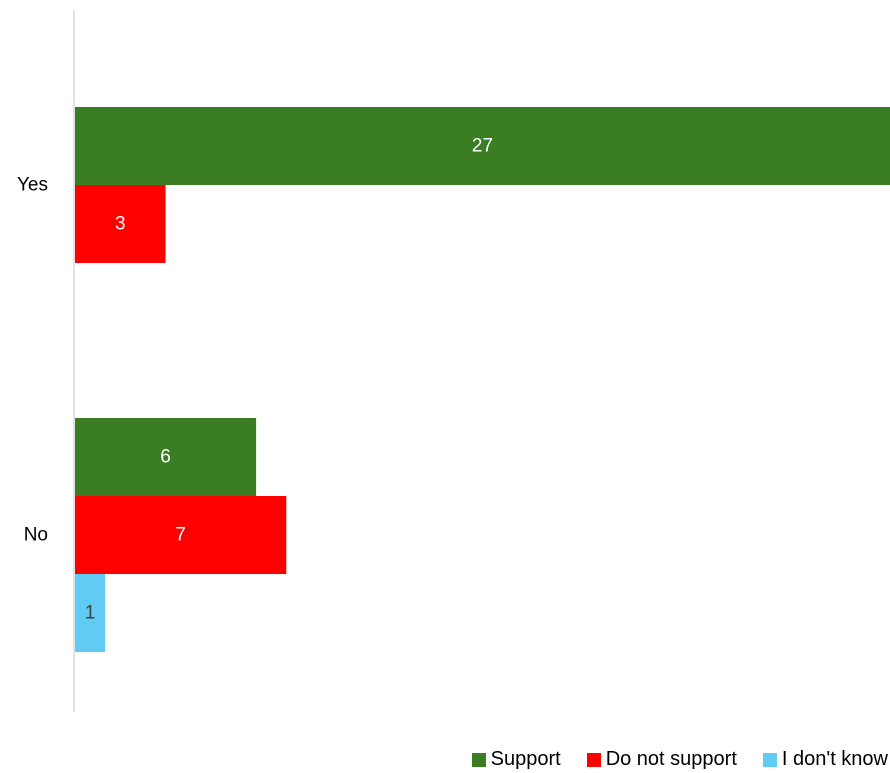 The image size is (890, 773). I want to click on legend-item-i-dont-know: I don't know, so click(825, 759).